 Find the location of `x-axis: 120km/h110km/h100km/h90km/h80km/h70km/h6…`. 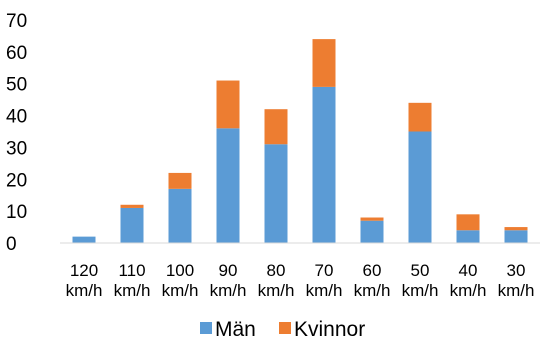

x-axis: 120km/h110km/h100km/h90km/h80km/h70km/h6… is located at coordinates (300, 280).